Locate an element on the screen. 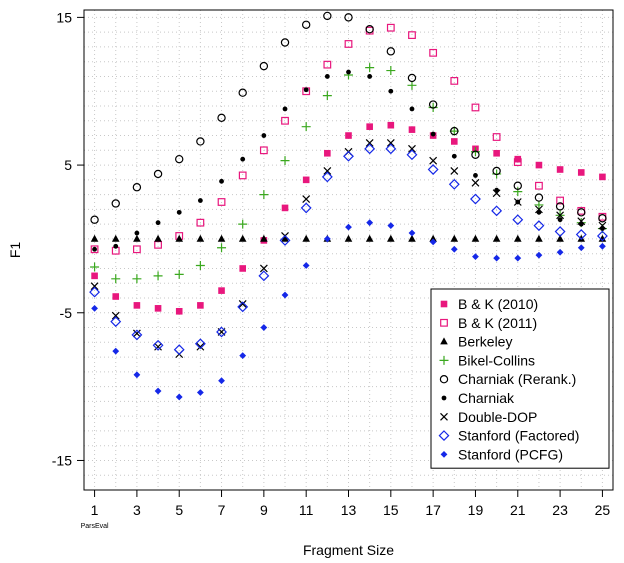 This screenshot has height=563, width=624. y-tick-label: 5 is located at coordinates (68, 165).